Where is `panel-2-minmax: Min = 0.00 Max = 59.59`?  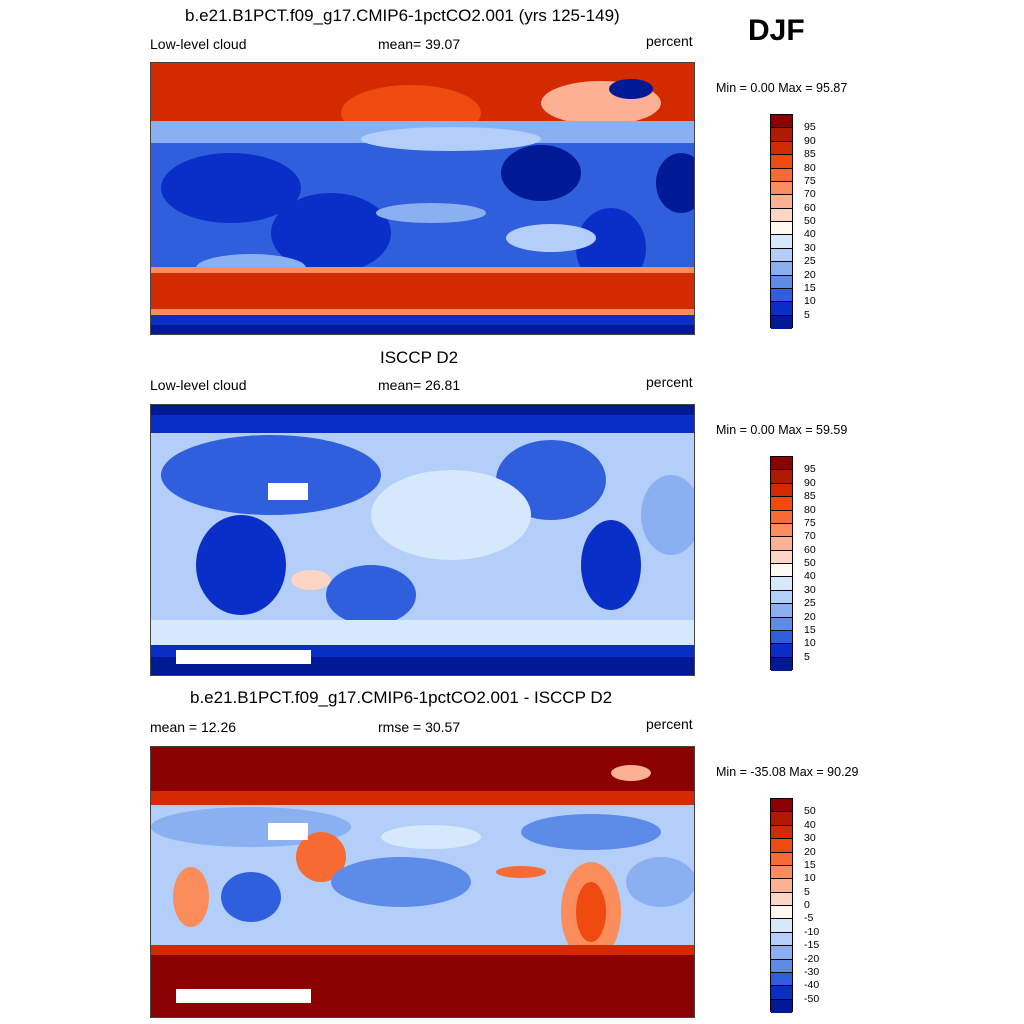 panel-2-minmax: Min = 0.00 Max = 59.59 is located at coordinates (782, 430).